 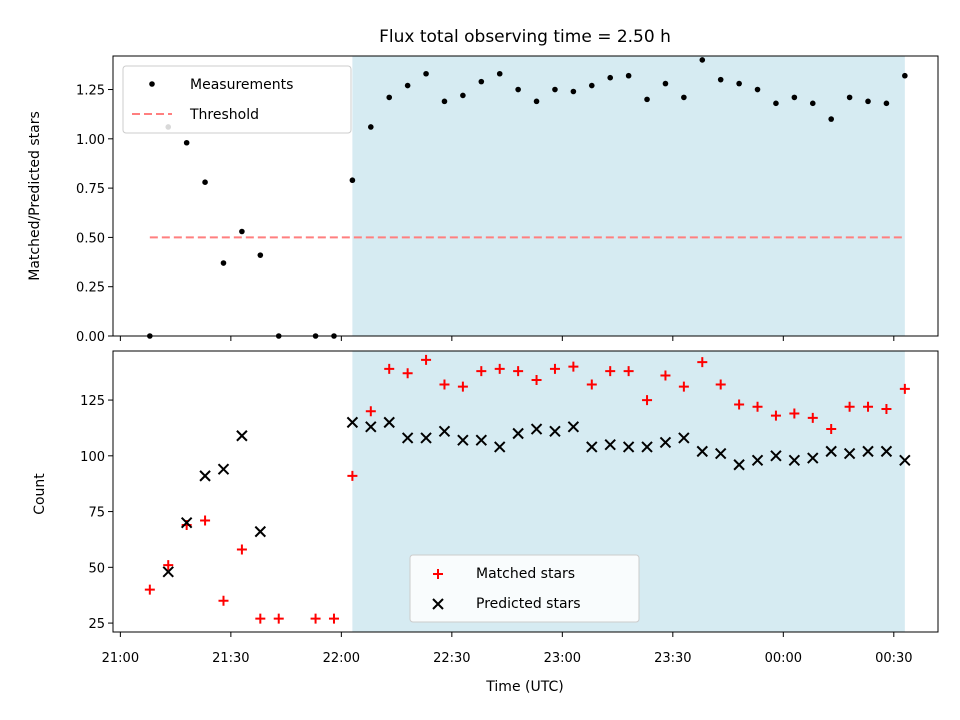 What do you see at coordinates (230, 658) in the screenshot?
I see `bottom-x-tick-label: 21:30` at bounding box center [230, 658].